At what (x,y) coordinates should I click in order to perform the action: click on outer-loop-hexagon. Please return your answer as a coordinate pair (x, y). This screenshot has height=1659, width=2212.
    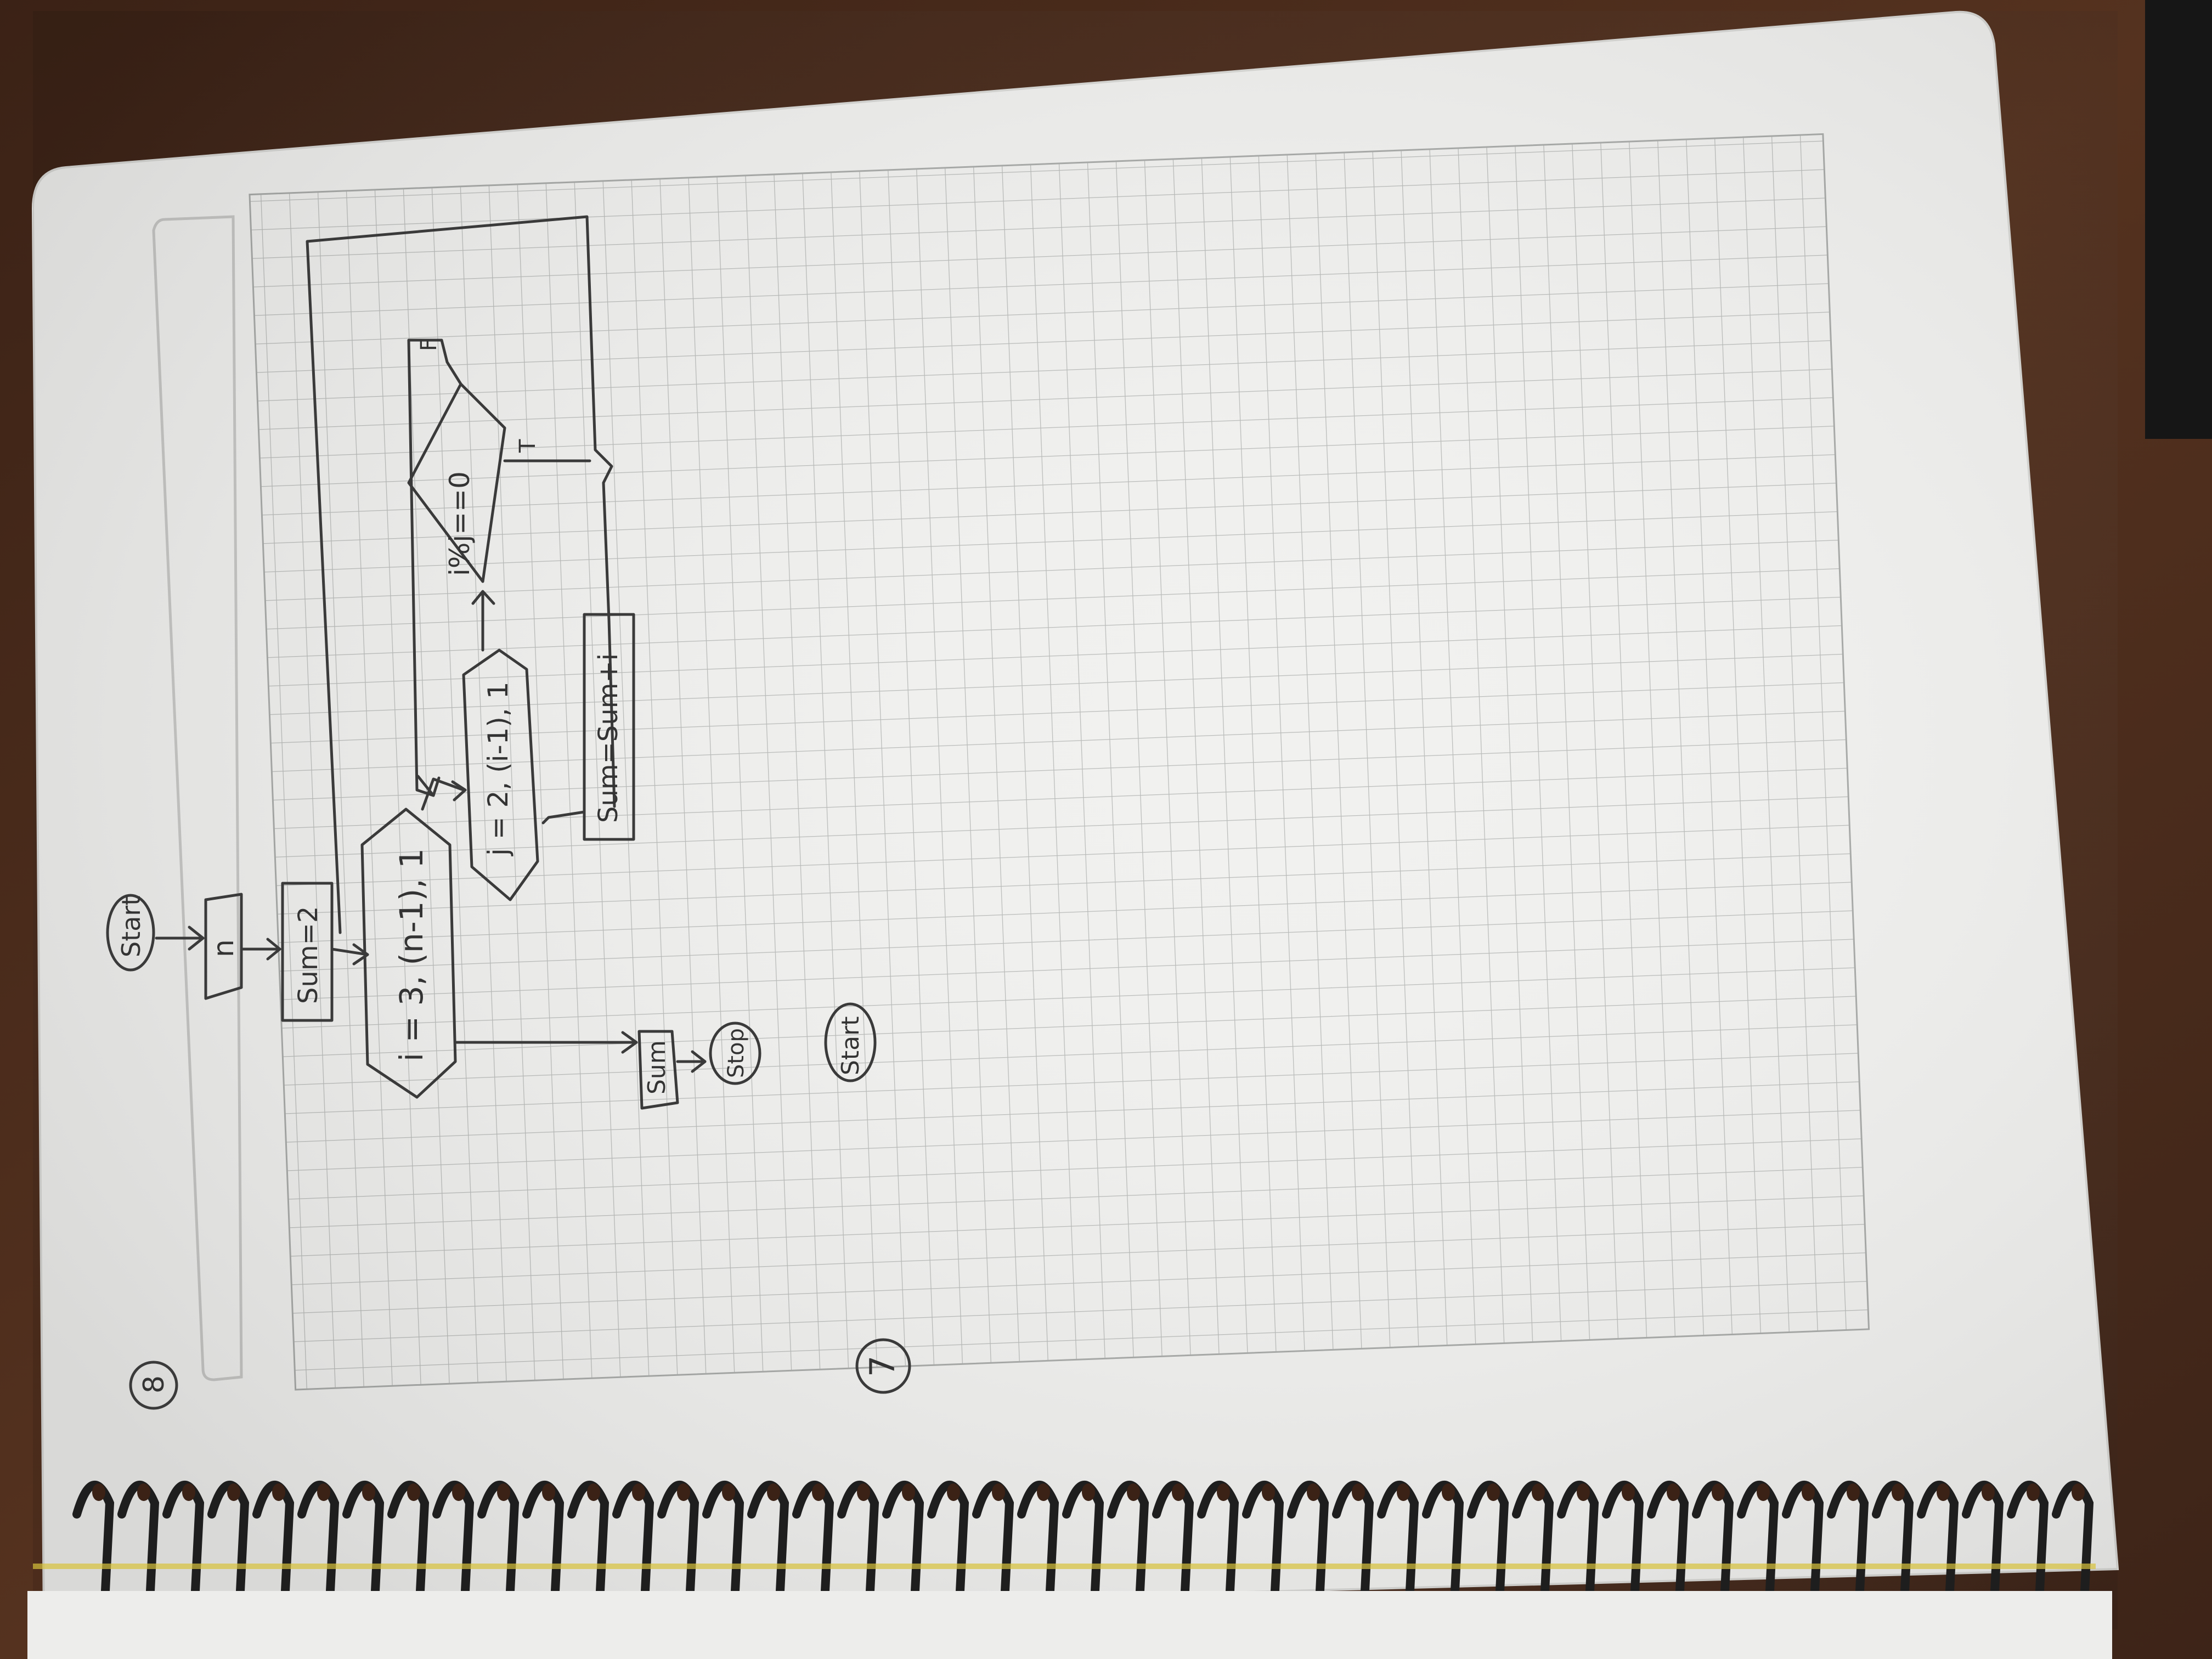
    Looking at the image, I should click on (409, 954).